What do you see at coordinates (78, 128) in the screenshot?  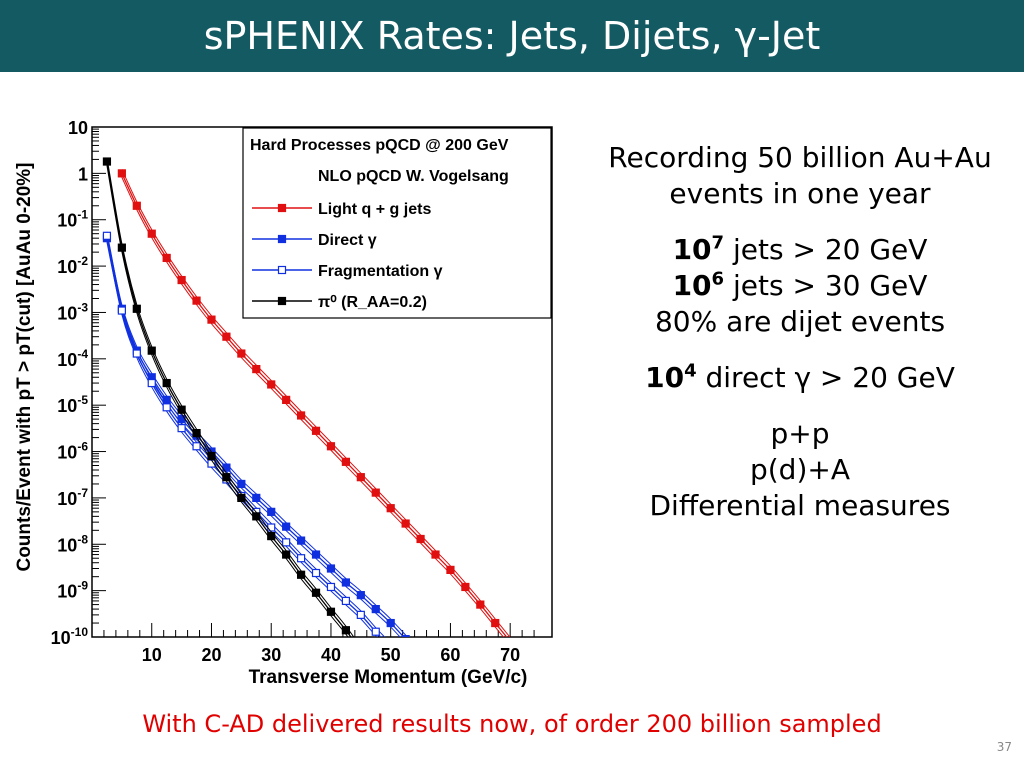 I see `y-tick-label: 10` at bounding box center [78, 128].